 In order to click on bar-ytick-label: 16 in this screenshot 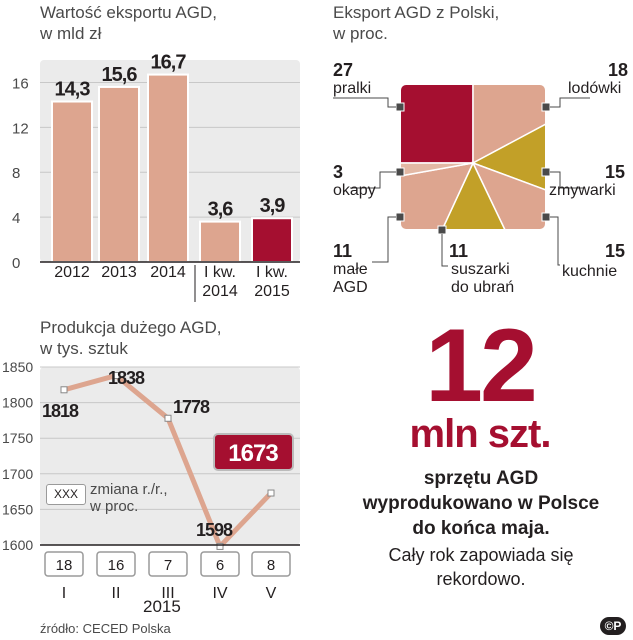, I will do `click(20, 83)`.